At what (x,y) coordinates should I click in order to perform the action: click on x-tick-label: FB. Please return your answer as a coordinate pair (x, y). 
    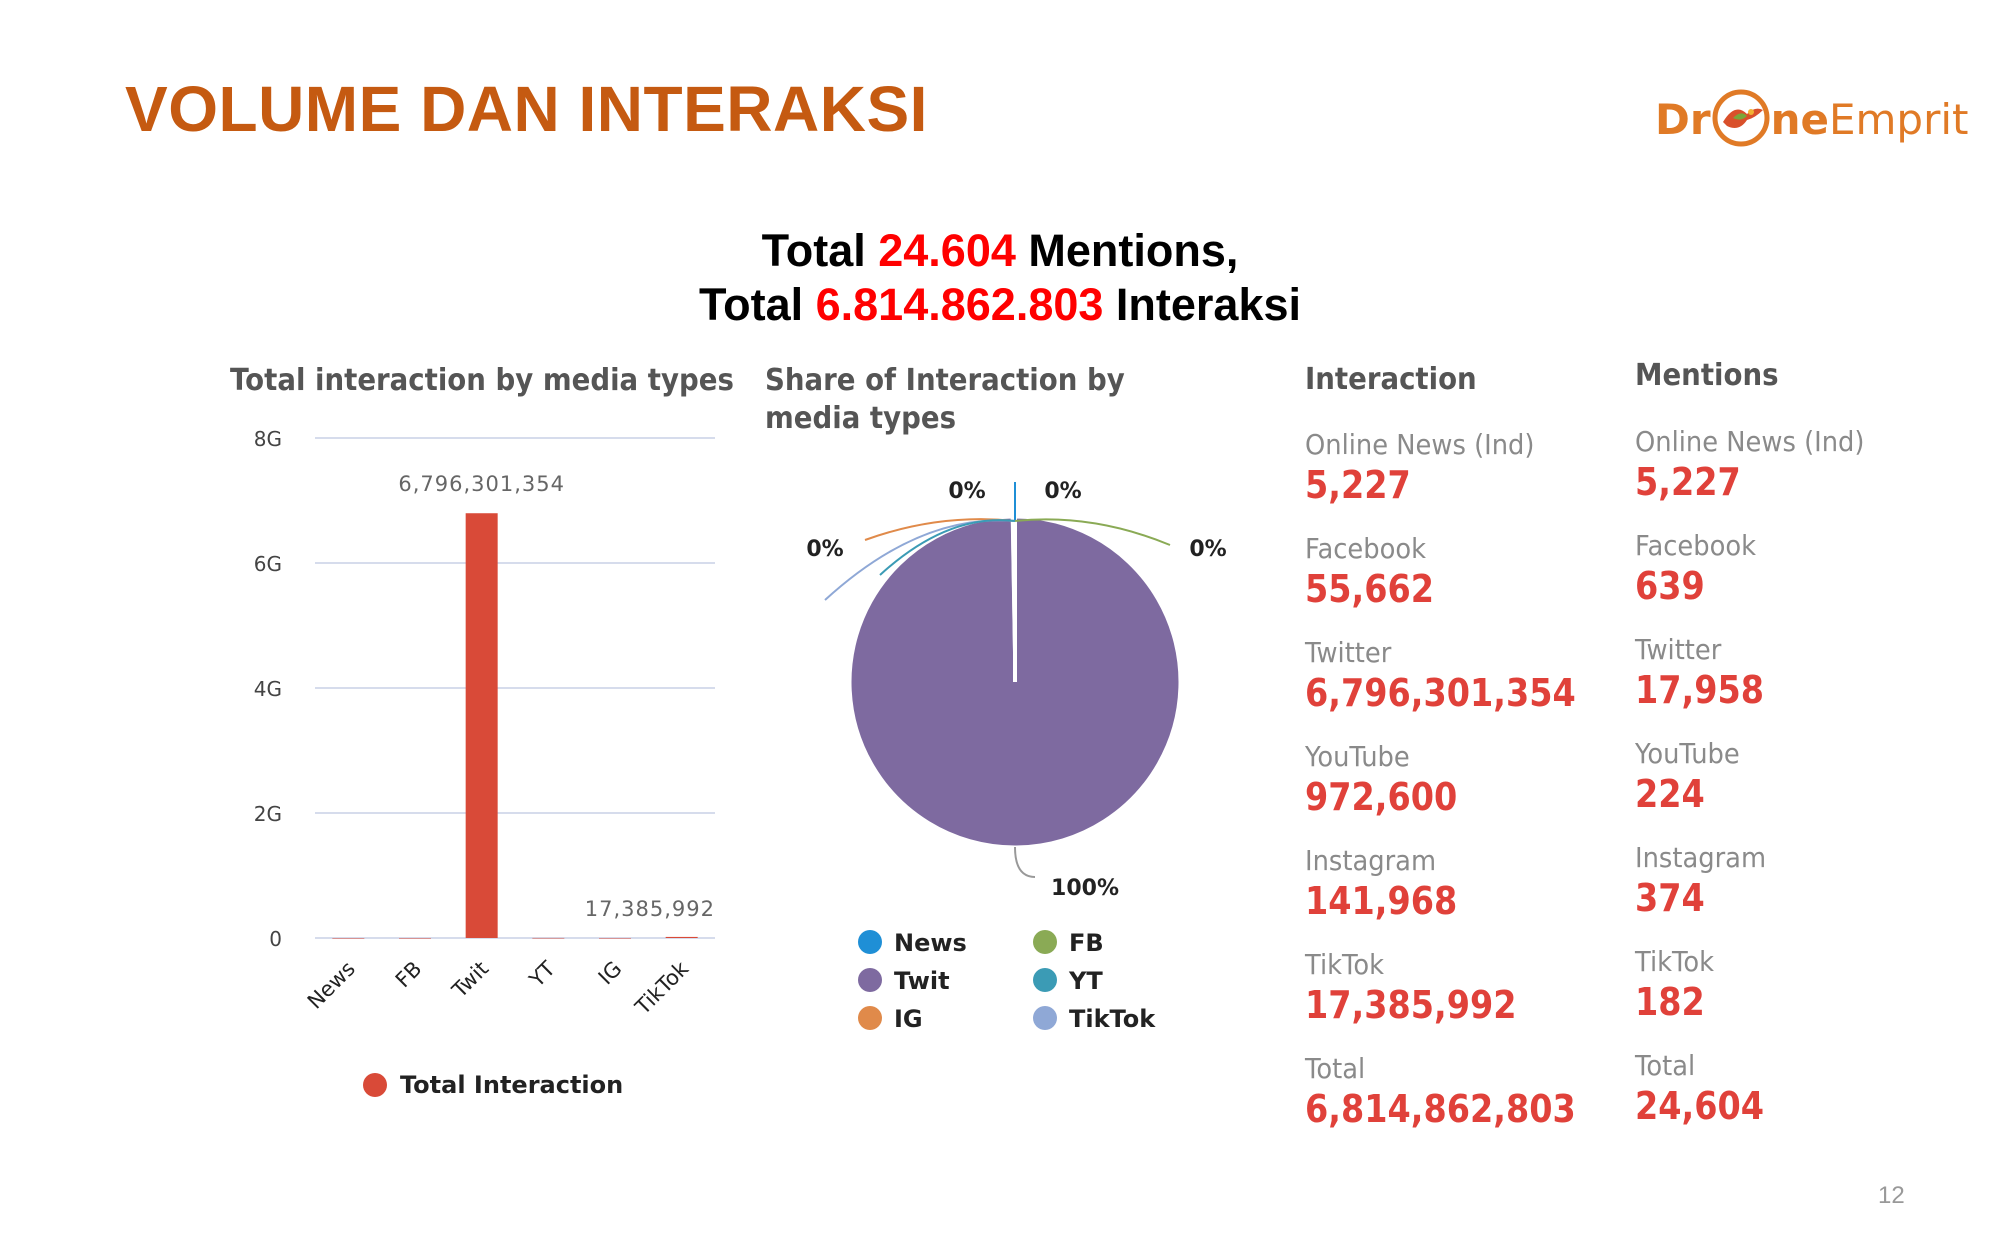
    Looking at the image, I should click on (409, 975).